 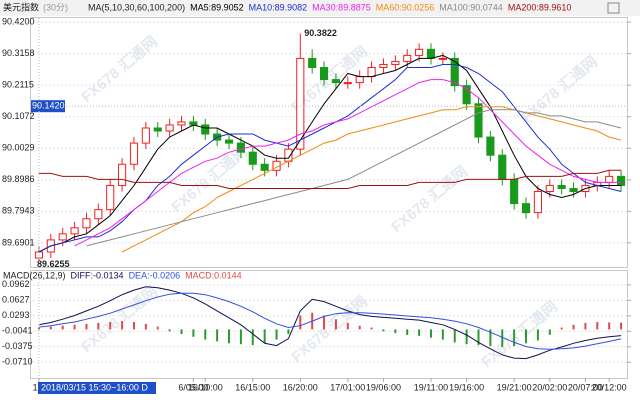 I want to click on x-tick-label: 19/21:00, so click(x=514, y=387).